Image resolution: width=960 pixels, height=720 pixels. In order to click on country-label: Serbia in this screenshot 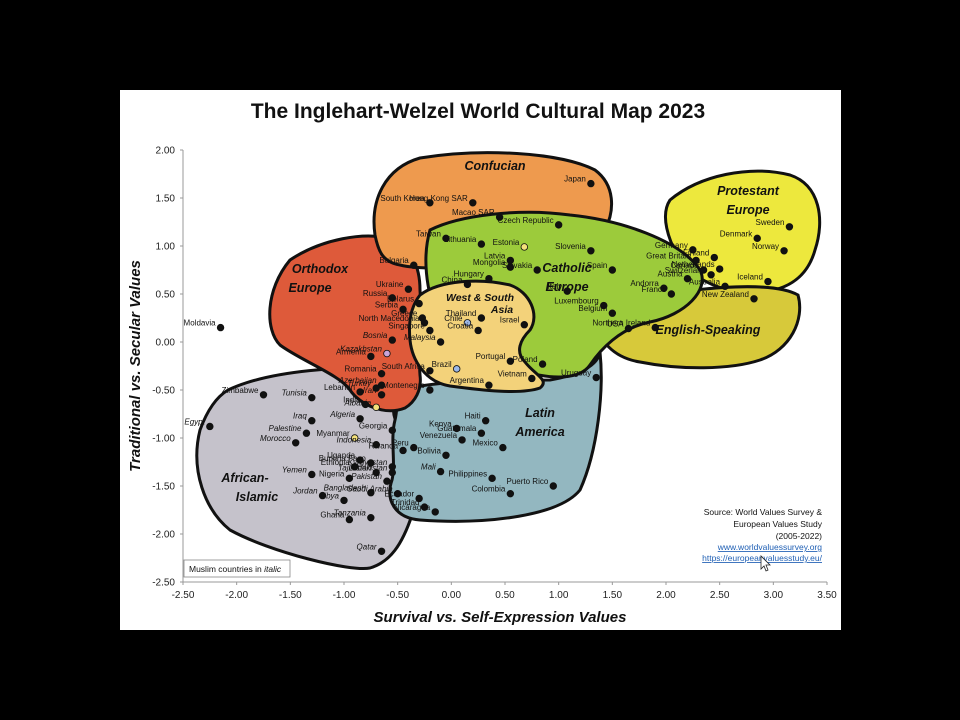, I will do `click(387, 304)`.